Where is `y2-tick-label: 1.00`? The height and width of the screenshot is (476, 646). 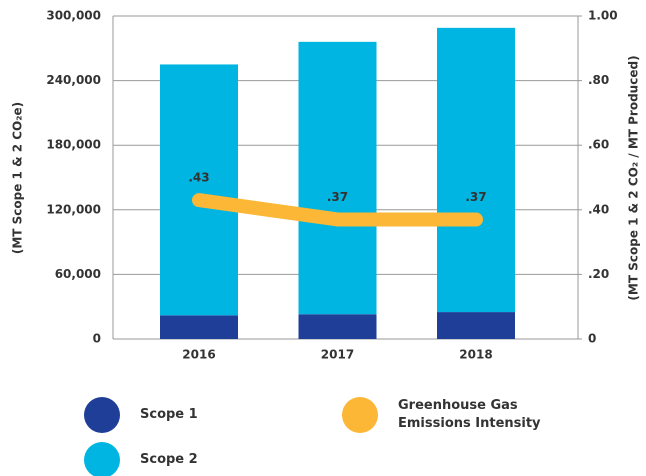 y2-tick-label: 1.00 is located at coordinates (603, 16).